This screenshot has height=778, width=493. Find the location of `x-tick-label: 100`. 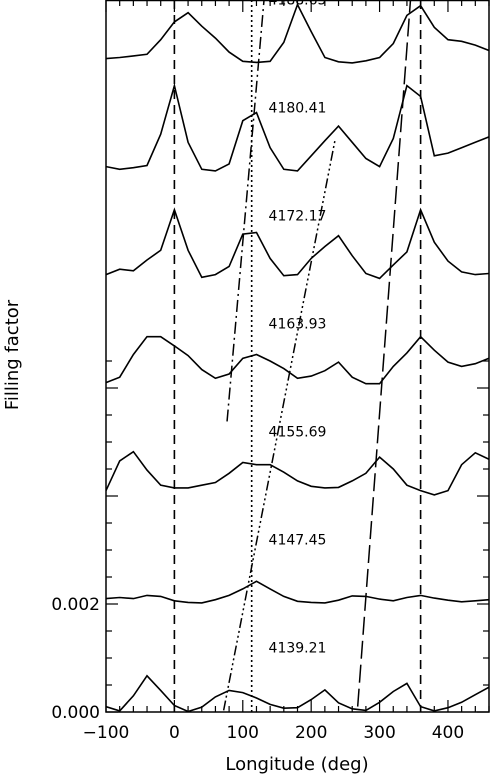

x-tick-label: 100 is located at coordinates (243, 733).